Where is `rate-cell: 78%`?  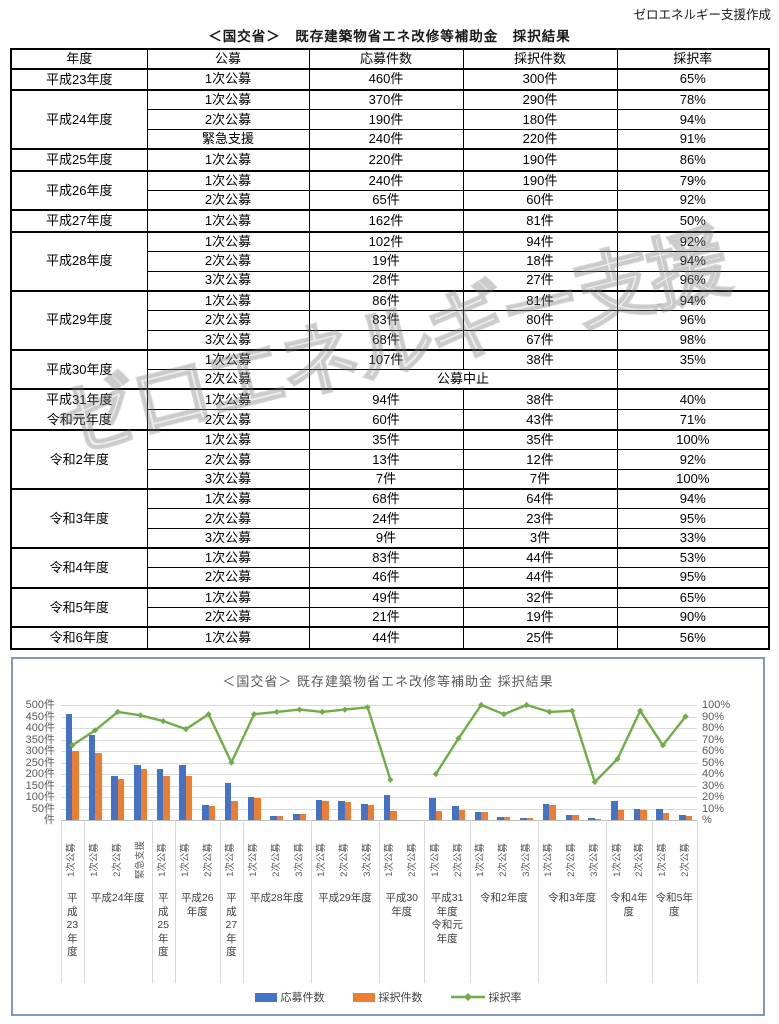 rate-cell: 78% is located at coordinates (693, 100).